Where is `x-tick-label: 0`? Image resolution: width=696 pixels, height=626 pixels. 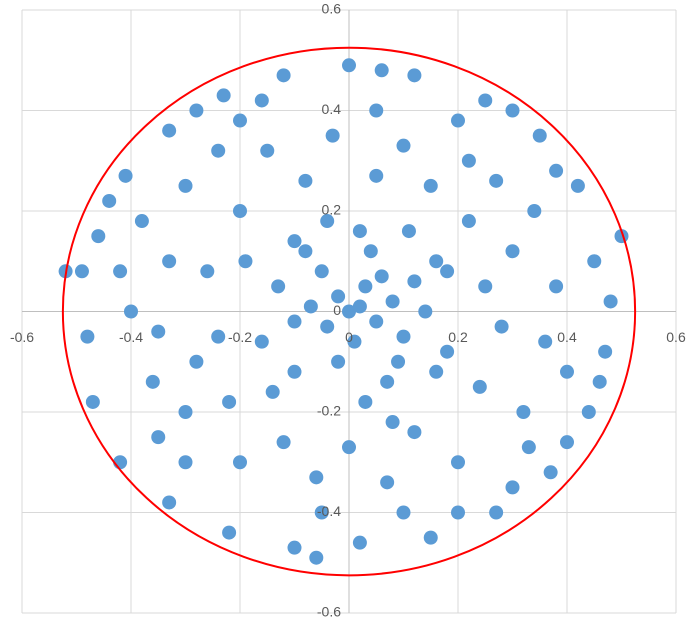
x-tick-label: 0 is located at coordinates (349, 337).